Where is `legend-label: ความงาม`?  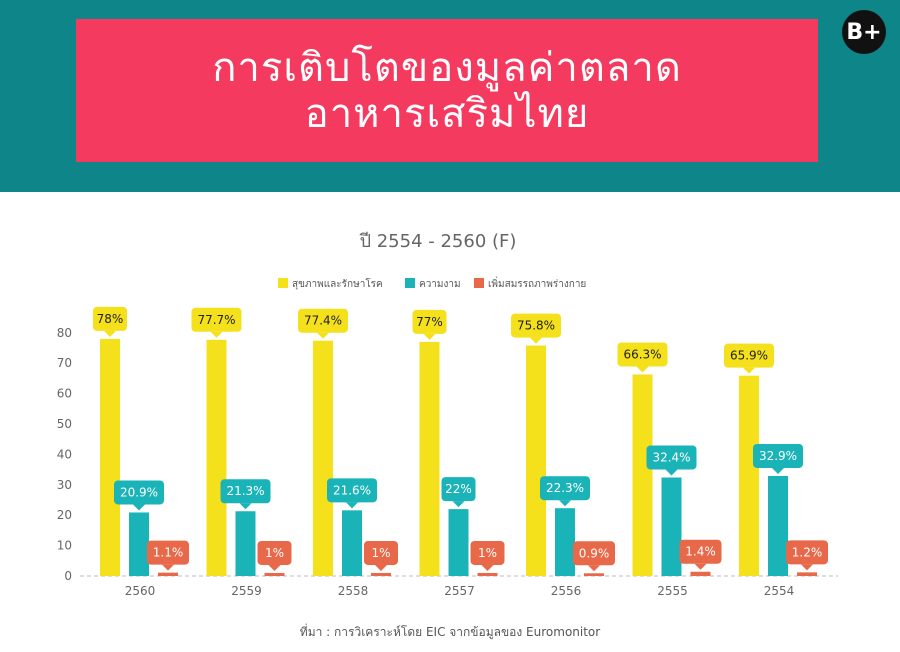 legend-label: ความงาม is located at coordinates (440, 284).